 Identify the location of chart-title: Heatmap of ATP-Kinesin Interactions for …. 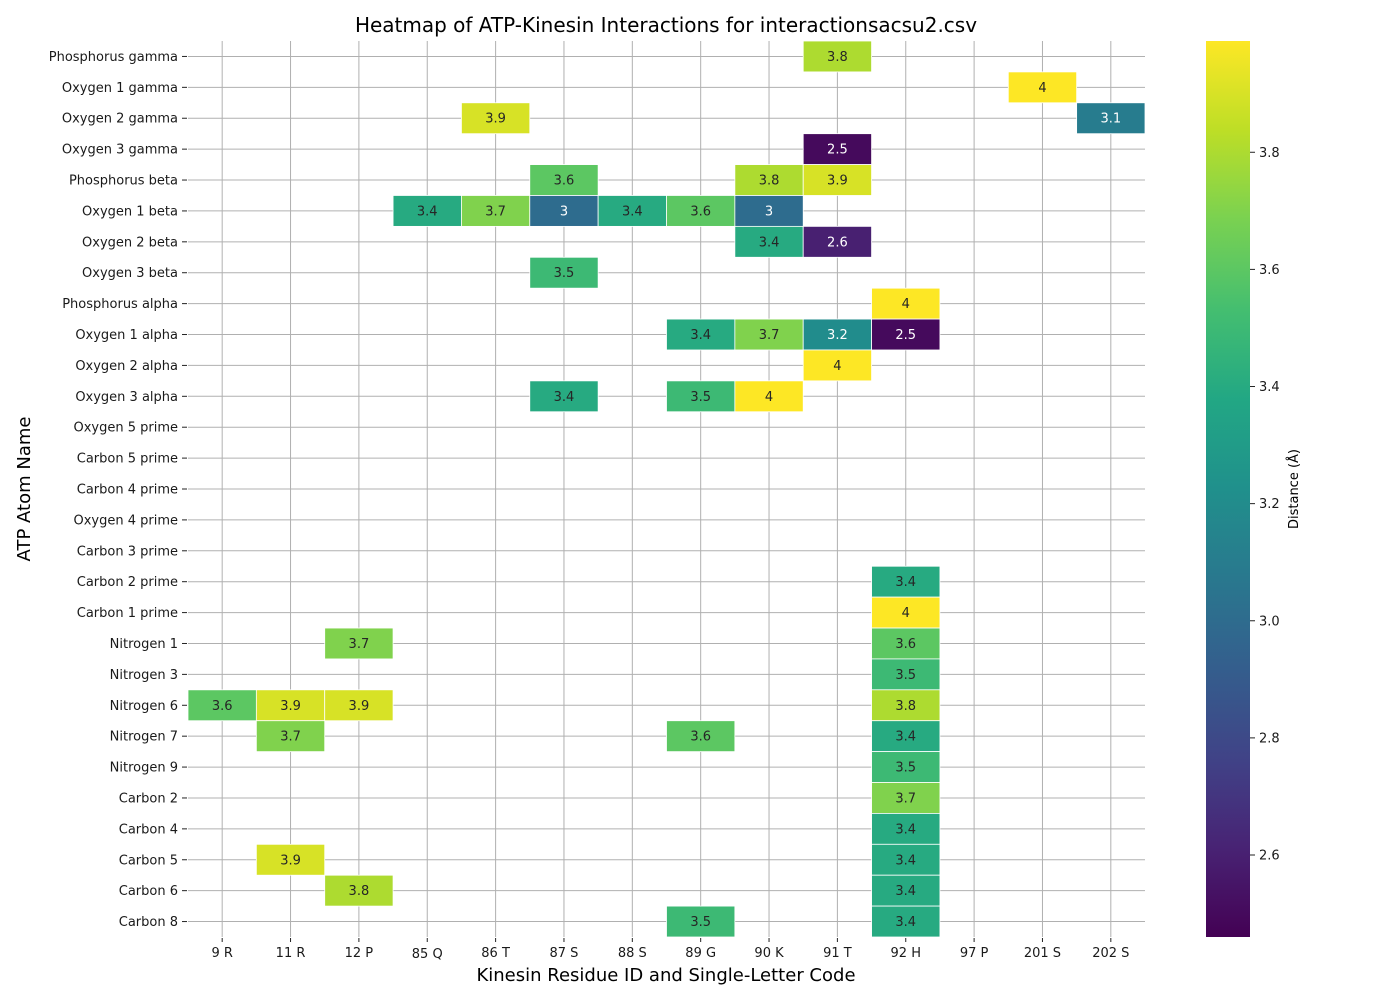
(666, 25).